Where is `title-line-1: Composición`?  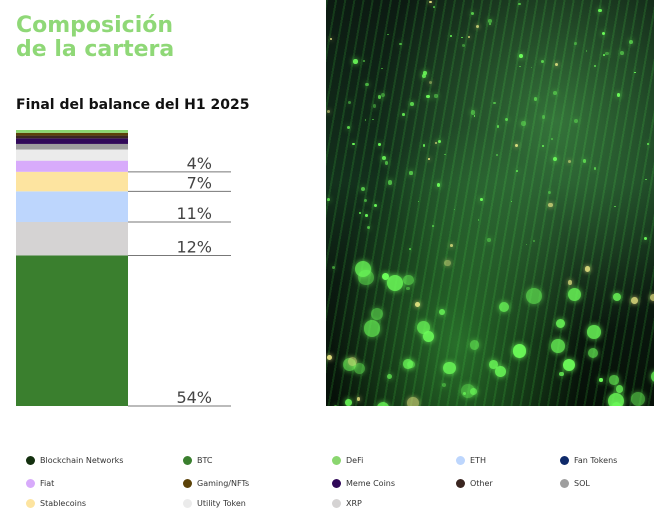
title-line-1: Composición is located at coordinates (95, 25).